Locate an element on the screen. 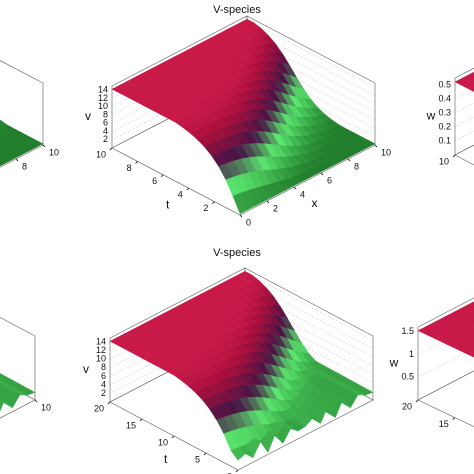  z-tick-label: 0.2 is located at coordinates (444, 126).